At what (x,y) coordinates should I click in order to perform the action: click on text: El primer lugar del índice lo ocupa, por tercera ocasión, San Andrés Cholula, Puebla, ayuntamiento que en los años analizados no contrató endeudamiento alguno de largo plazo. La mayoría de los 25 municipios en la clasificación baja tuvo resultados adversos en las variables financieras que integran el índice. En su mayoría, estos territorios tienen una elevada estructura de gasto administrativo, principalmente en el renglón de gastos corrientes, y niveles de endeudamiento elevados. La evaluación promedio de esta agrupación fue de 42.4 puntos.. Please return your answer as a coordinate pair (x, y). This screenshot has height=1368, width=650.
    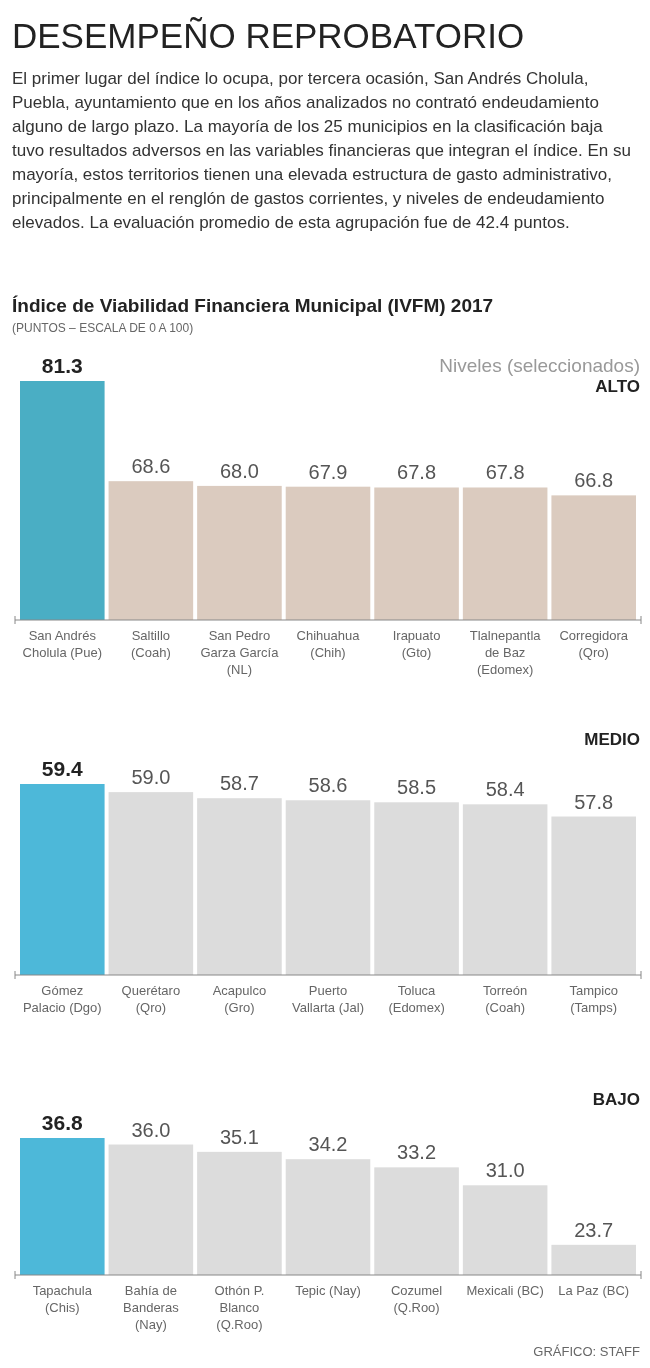
    Looking at the image, I should click on (321, 150).